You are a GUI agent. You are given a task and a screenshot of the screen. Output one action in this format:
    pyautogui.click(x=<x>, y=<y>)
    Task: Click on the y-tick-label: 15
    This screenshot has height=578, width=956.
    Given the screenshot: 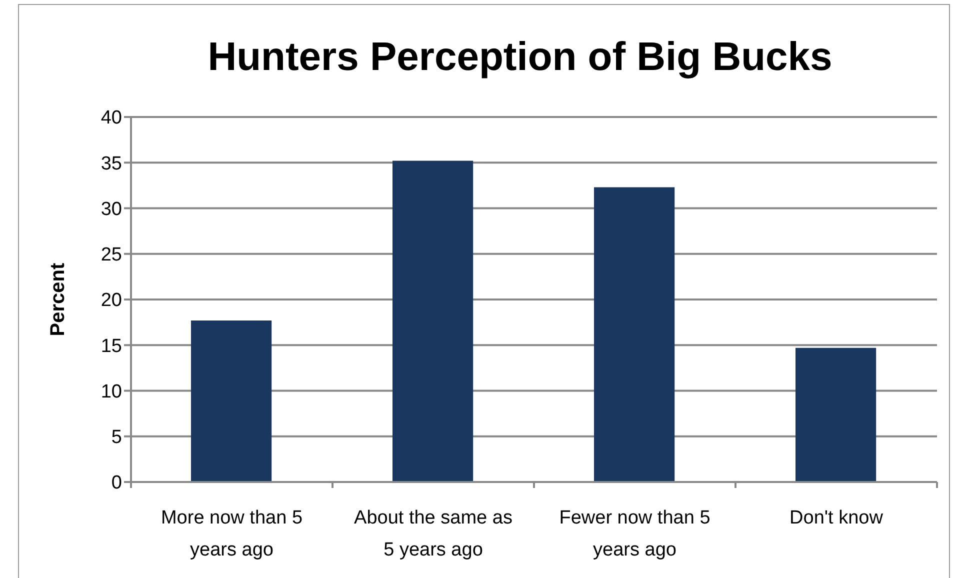 What is the action you would take?
    pyautogui.click(x=111, y=346)
    